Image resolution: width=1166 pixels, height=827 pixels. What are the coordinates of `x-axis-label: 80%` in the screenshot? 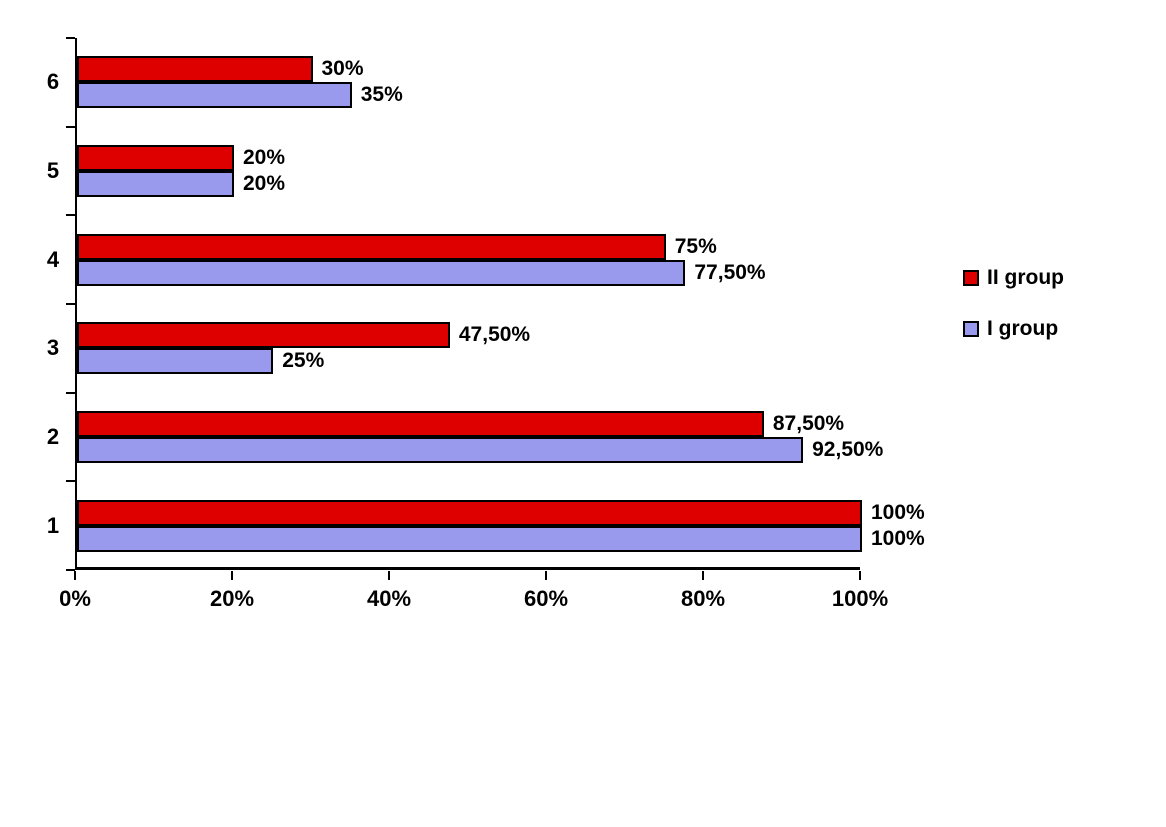 It's located at (703, 598).